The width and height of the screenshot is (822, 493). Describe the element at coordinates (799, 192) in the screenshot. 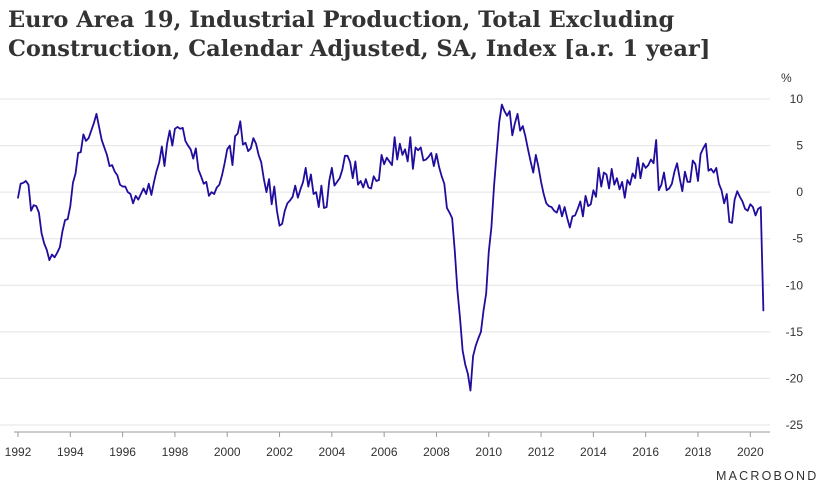

I see `y-tick-label: 0` at that location.